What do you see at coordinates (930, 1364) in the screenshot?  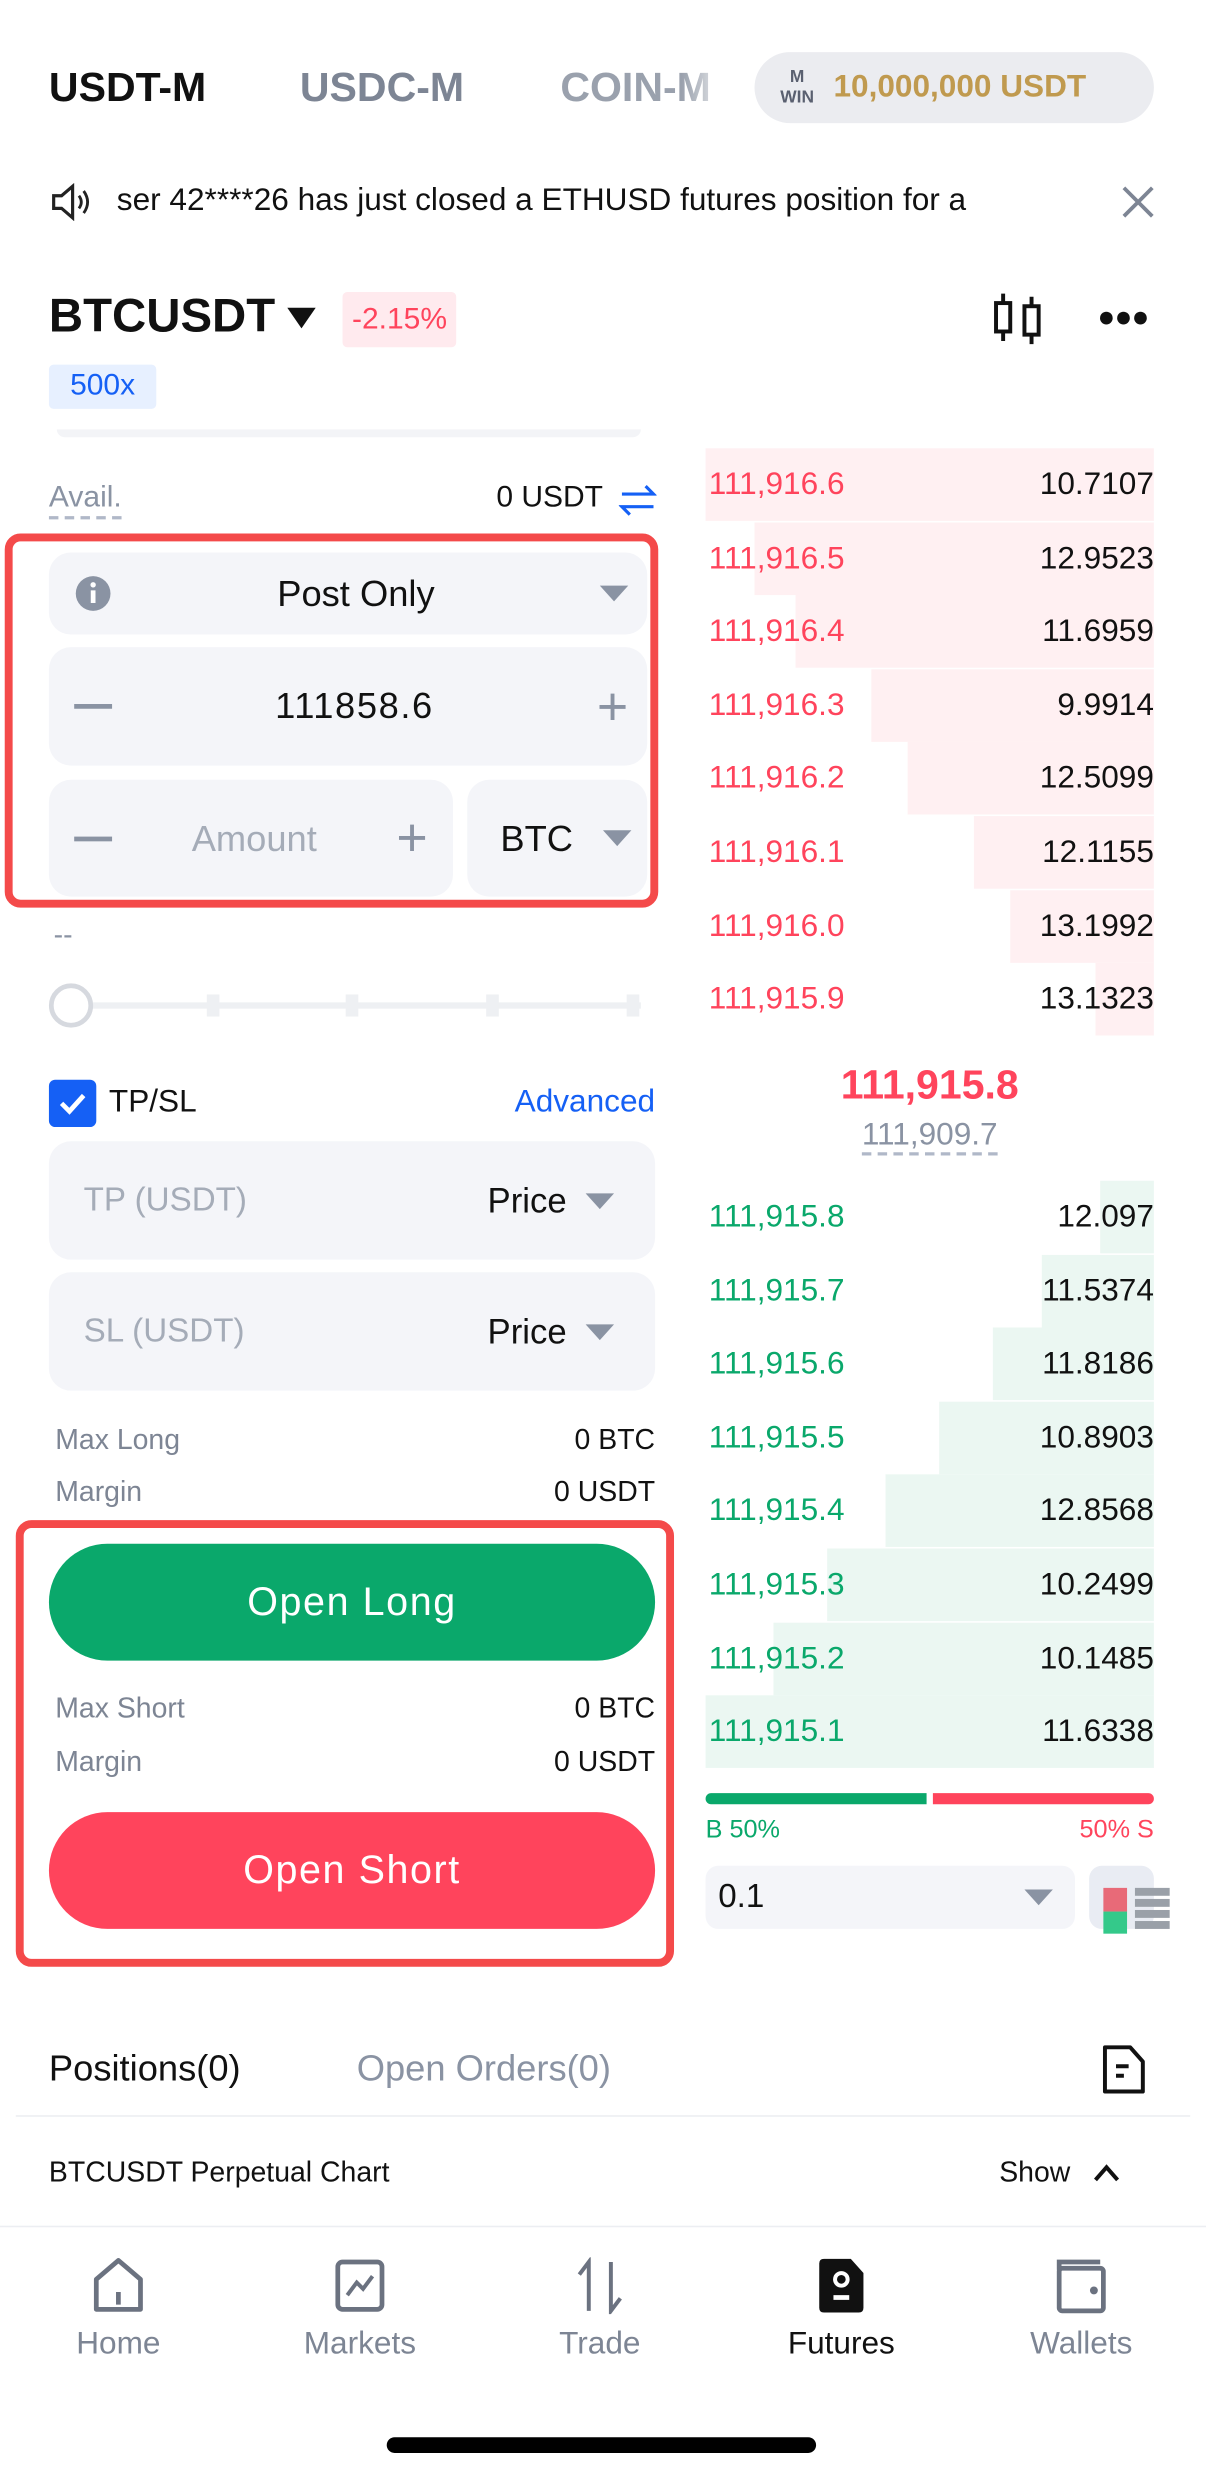 I see `bid-row: 111,915.6 11.8186` at bounding box center [930, 1364].